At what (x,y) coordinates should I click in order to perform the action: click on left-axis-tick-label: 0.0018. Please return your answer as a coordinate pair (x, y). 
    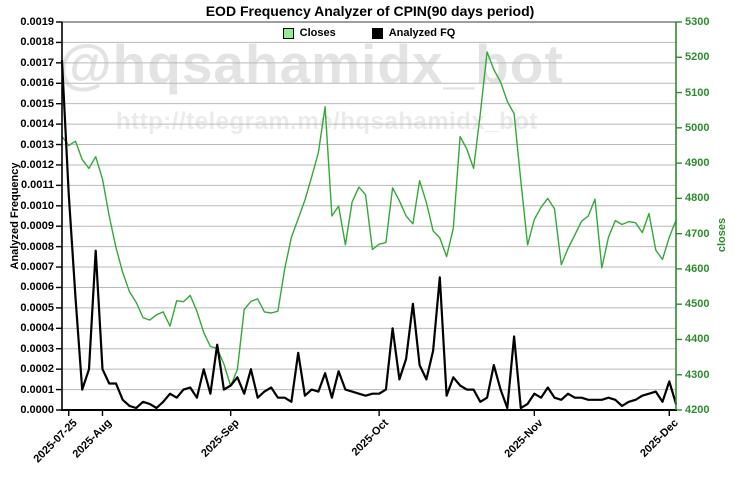
    Looking at the image, I should click on (37, 42).